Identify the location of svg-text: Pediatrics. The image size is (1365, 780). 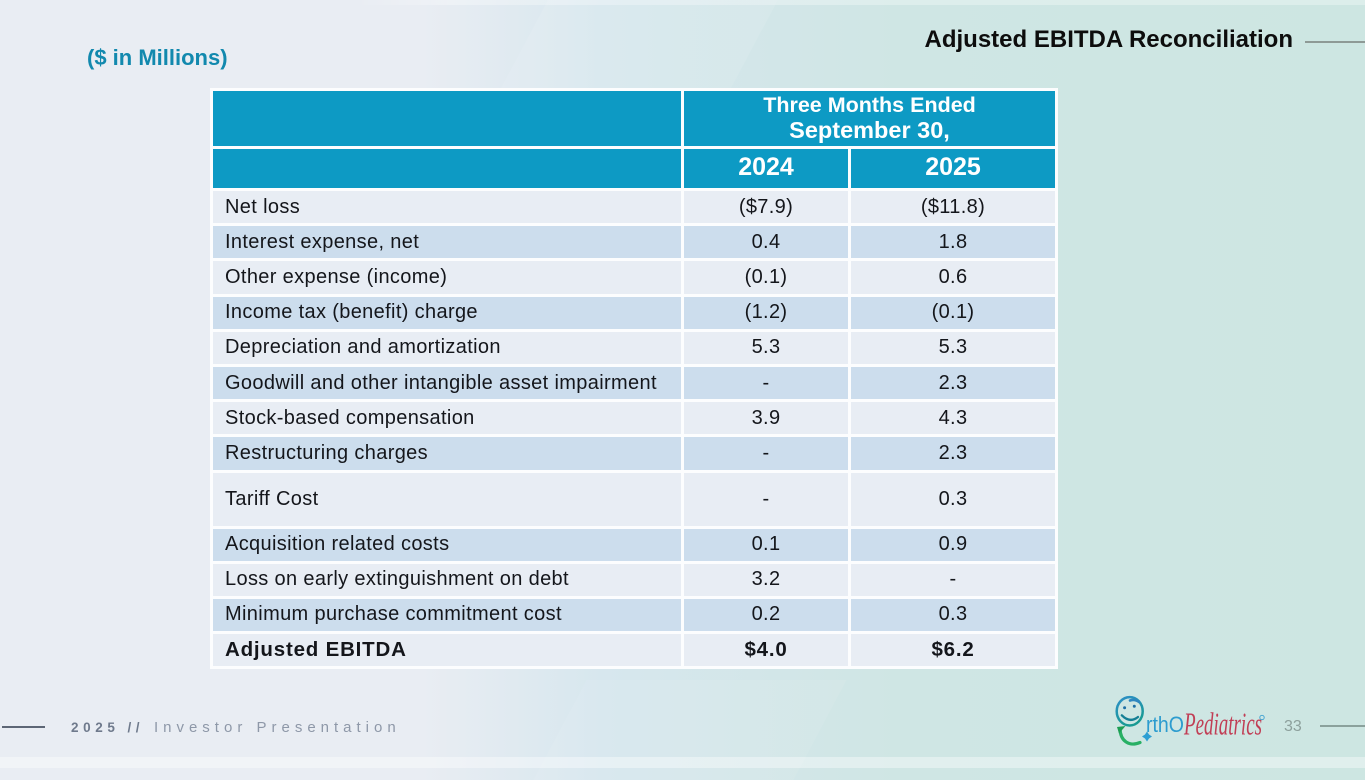
(1222, 724).